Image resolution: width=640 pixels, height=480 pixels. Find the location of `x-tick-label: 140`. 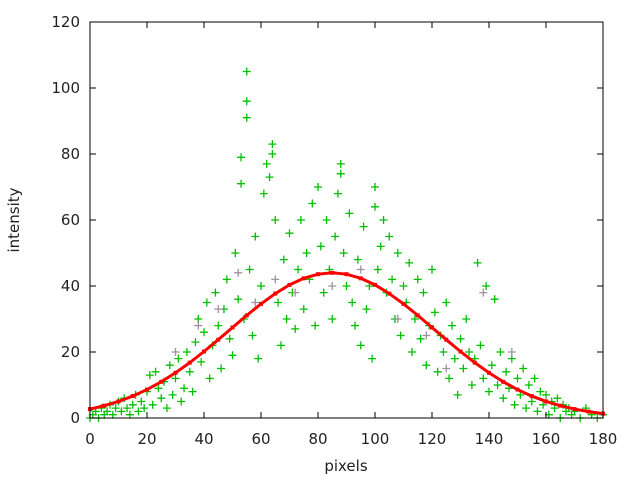

x-tick-label: 140 is located at coordinates (489, 439).